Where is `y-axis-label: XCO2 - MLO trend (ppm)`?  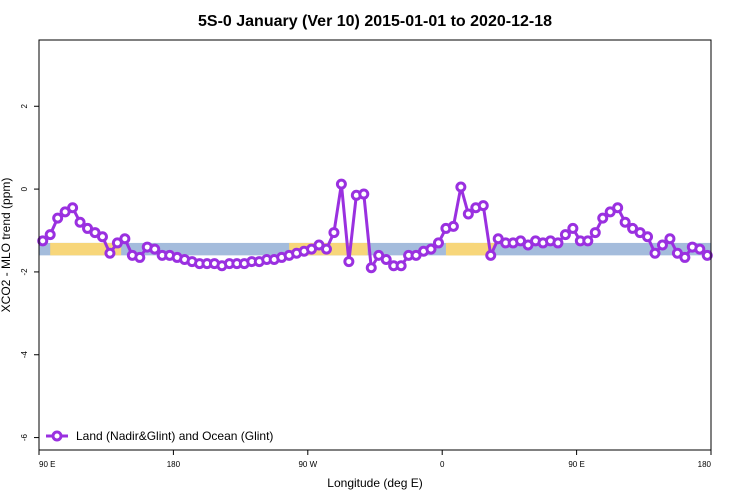
y-axis-label: XCO2 - MLO trend (ppm) is located at coordinates (6, 245).